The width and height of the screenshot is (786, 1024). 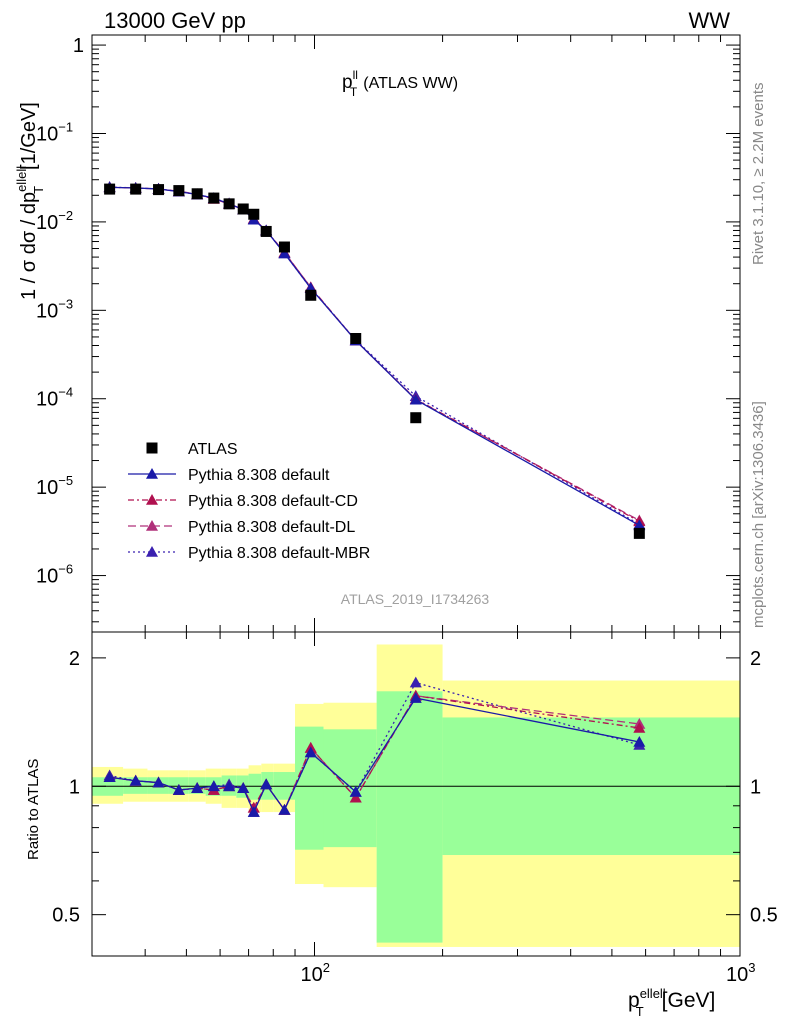 What do you see at coordinates (65, 126) in the screenshot?
I see `y-tick-label-exp: −1` at bounding box center [65, 126].